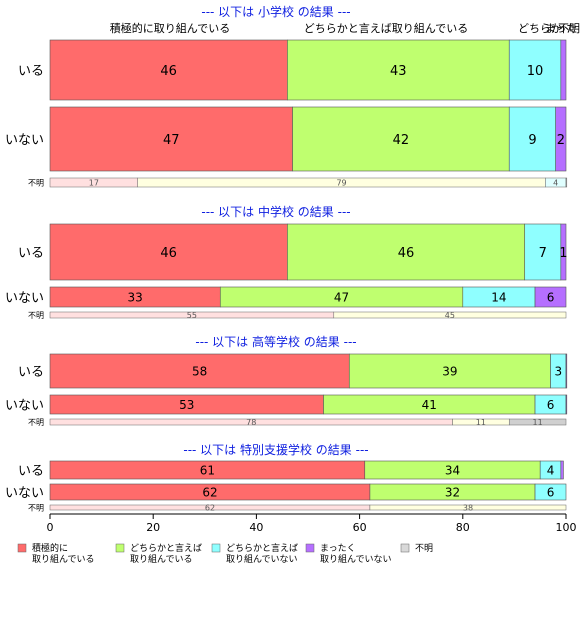 Image resolution: width=580 pixels, height=636 pixels. What do you see at coordinates (360, 527) in the screenshot?
I see `x-tick-label: 60` at bounding box center [360, 527].